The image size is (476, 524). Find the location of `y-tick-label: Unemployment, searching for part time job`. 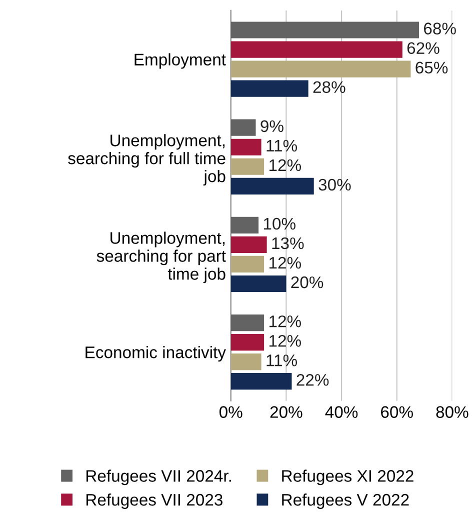

y-tick-label: Unemployment, searching for part time job is located at coordinates (161, 258).